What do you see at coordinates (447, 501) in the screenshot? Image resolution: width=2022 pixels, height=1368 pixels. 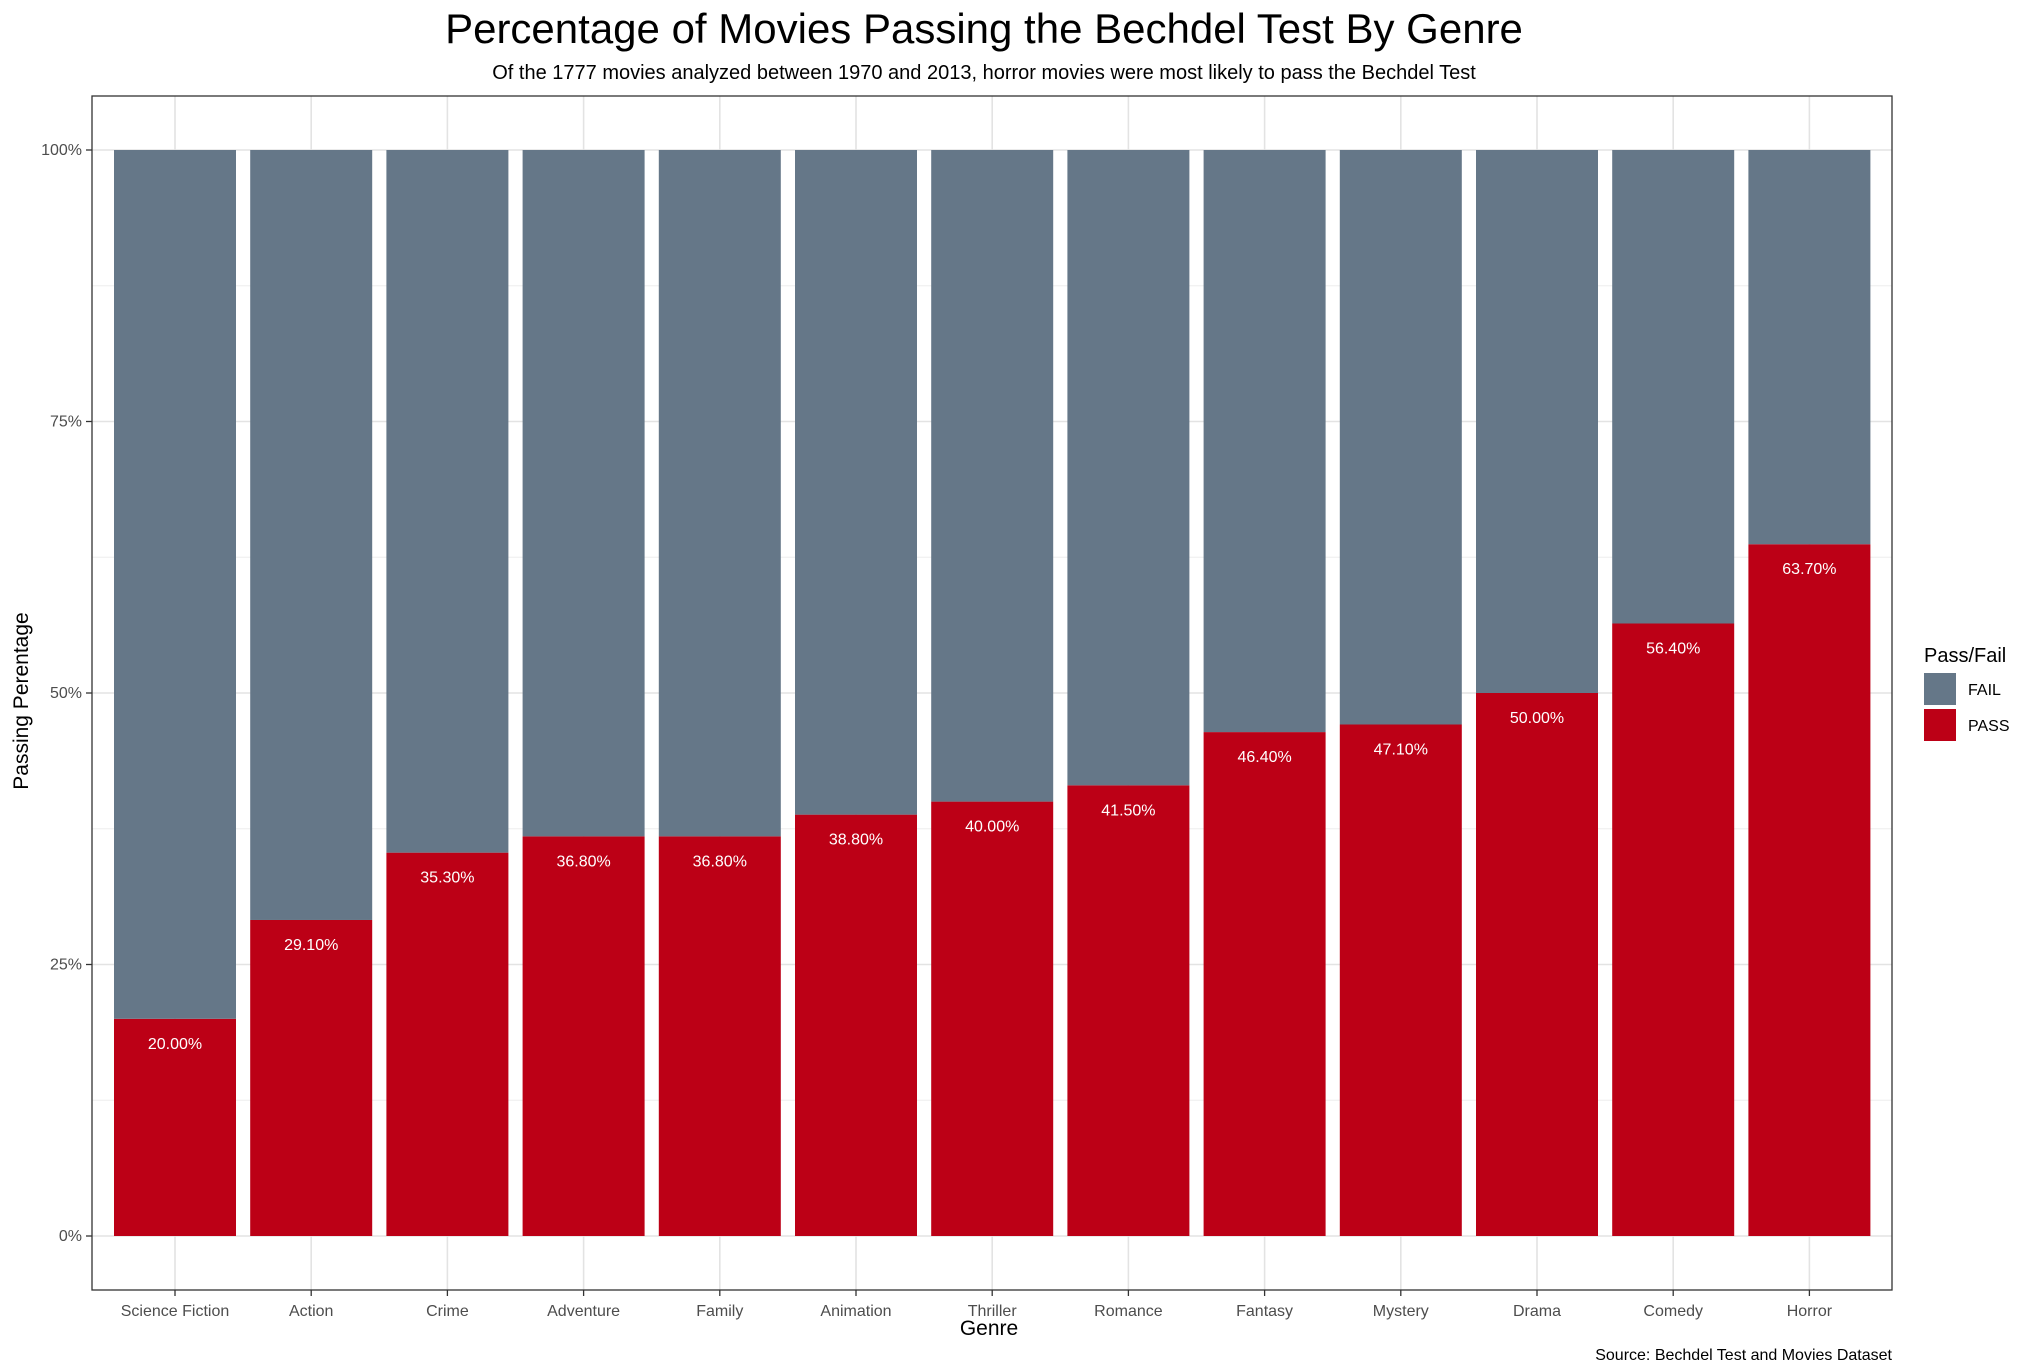 I see `bar-fail-crime` at bounding box center [447, 501].